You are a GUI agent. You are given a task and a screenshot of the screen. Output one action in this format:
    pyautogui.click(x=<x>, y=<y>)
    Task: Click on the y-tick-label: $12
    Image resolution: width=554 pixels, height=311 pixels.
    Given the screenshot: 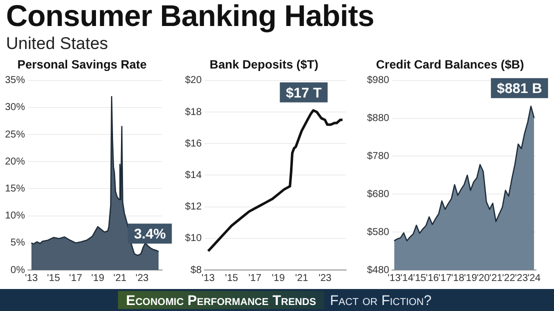 What is the action you would take?
    pyautogui.click(x=193, y=207)
    